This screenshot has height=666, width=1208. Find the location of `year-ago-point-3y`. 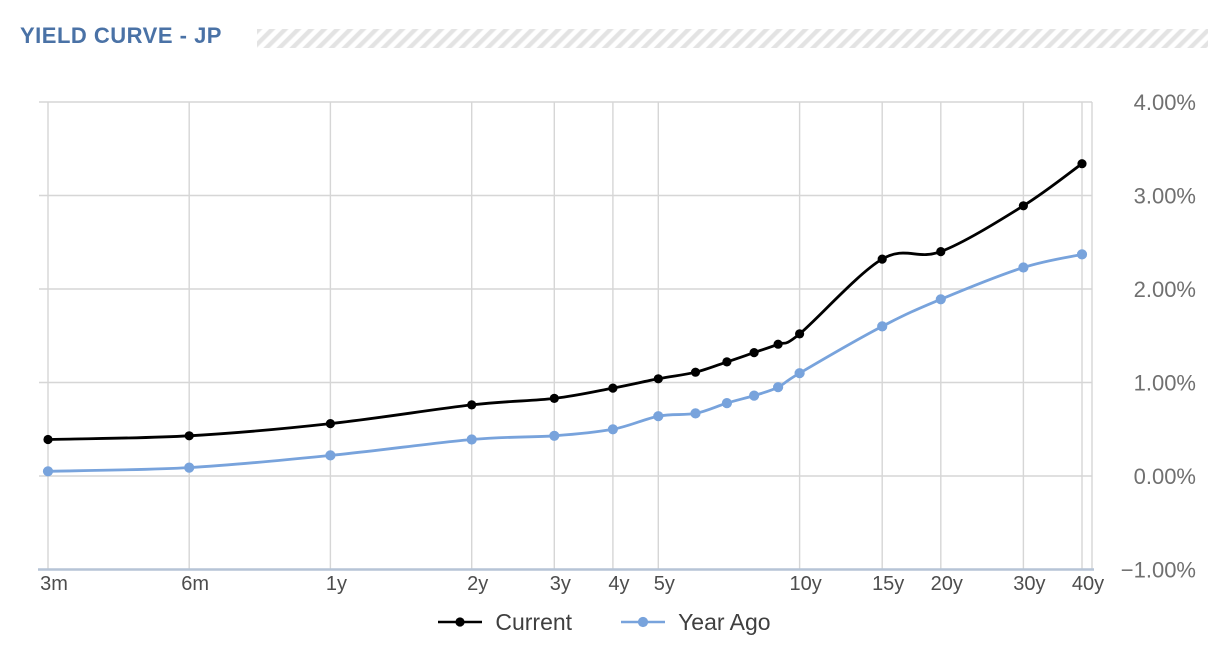

year-ago-point-3y is located at coordinates (554, 435).